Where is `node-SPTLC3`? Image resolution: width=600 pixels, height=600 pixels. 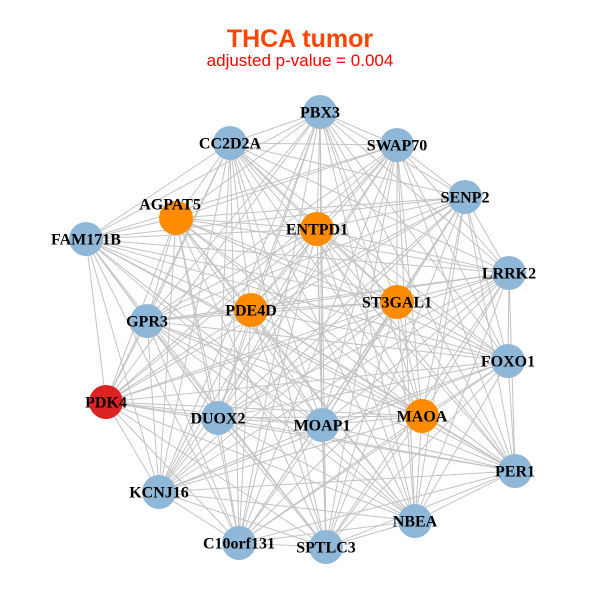 node-SPTLC3 is located at coordinates (326, 547).